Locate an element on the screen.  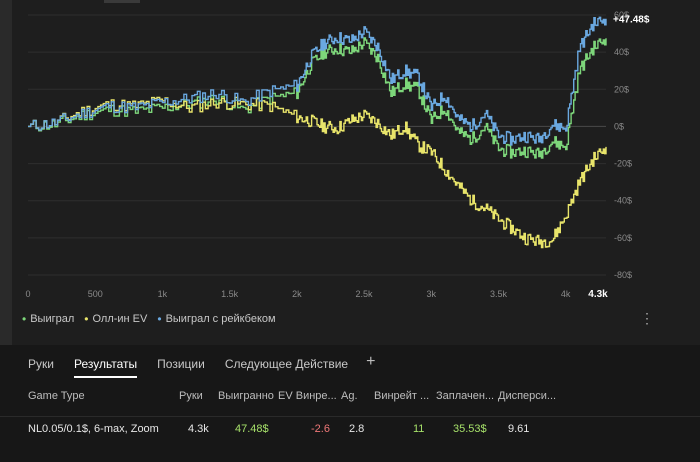
cell-game-type: NL0.05/0.1$, 6-max, Zoom is located at coordinates (93, 429).